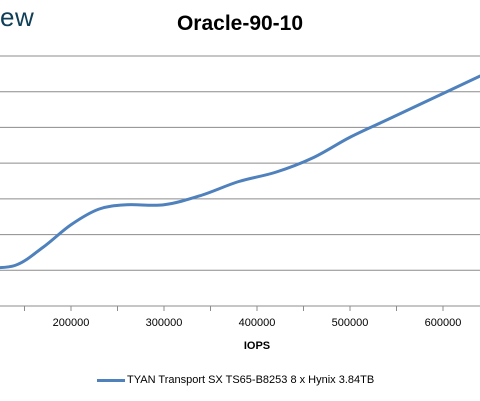 The width and height of the screenshot is (480, 401). I want to click on chart-title: Oracle-90-10, so click(240, 23).